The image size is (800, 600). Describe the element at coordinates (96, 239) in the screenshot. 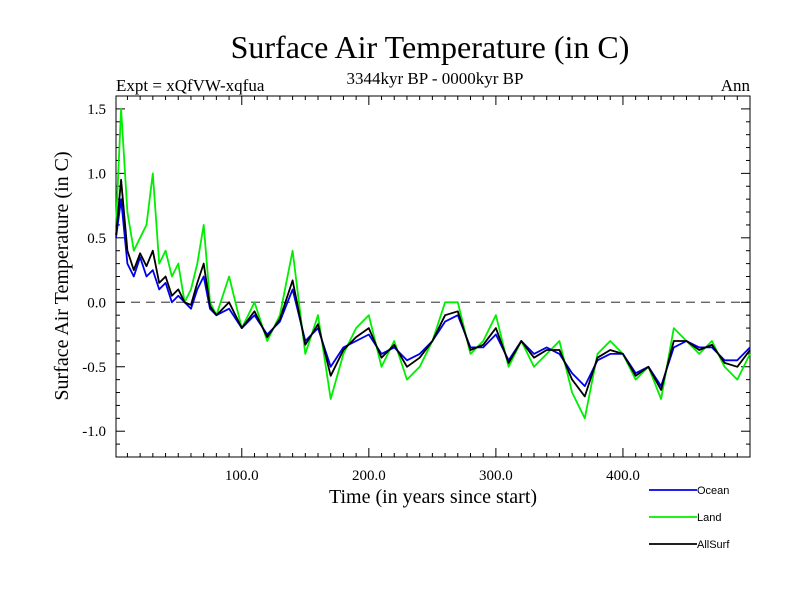

I see `y-tick-label: 0.5` at that location.